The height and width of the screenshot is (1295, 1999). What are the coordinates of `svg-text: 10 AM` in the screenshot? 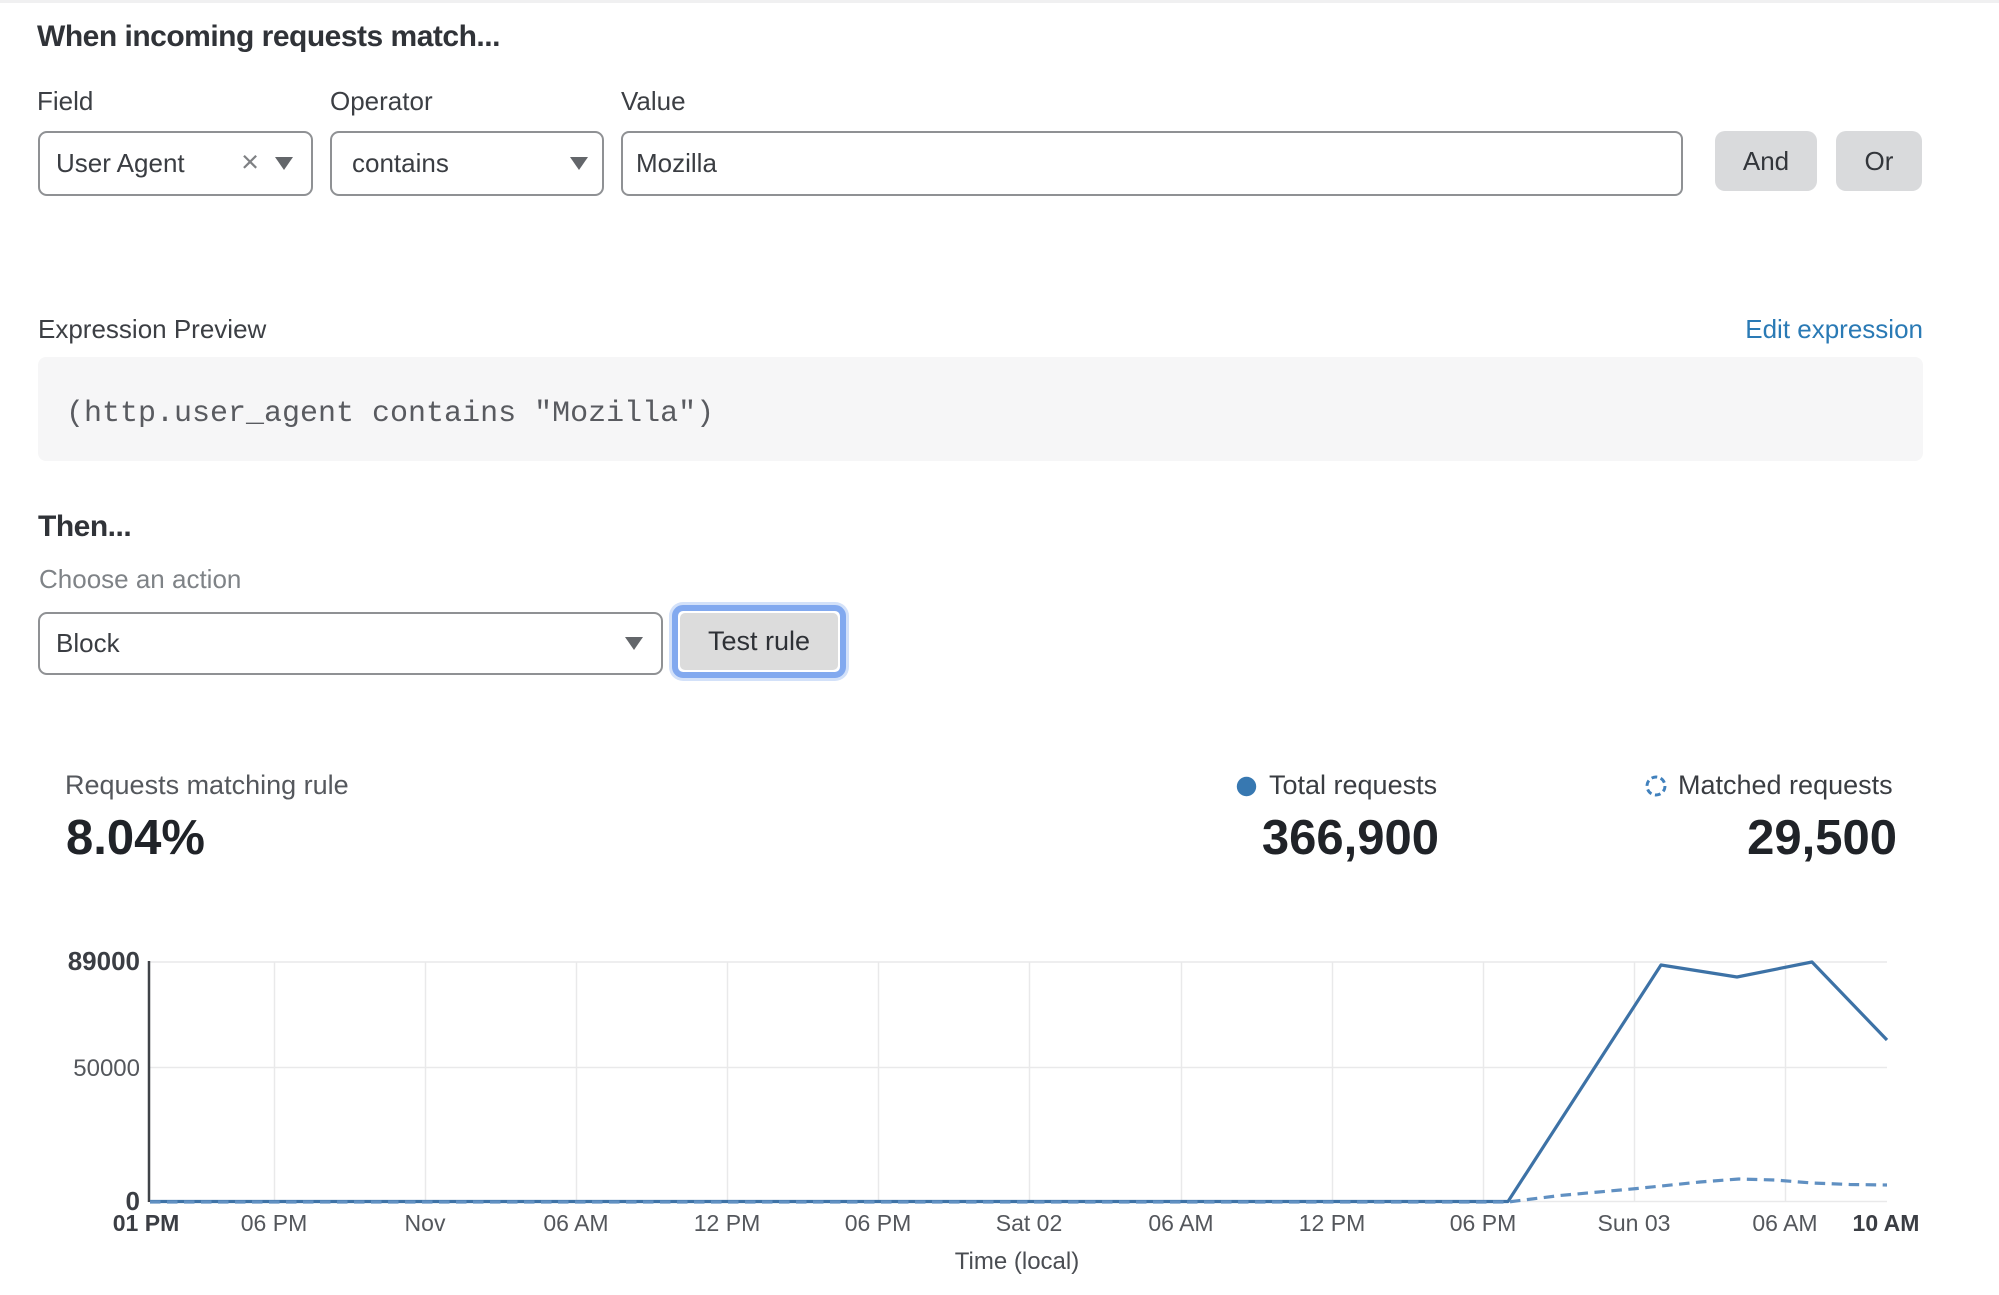 It's located at (1886, 1223).